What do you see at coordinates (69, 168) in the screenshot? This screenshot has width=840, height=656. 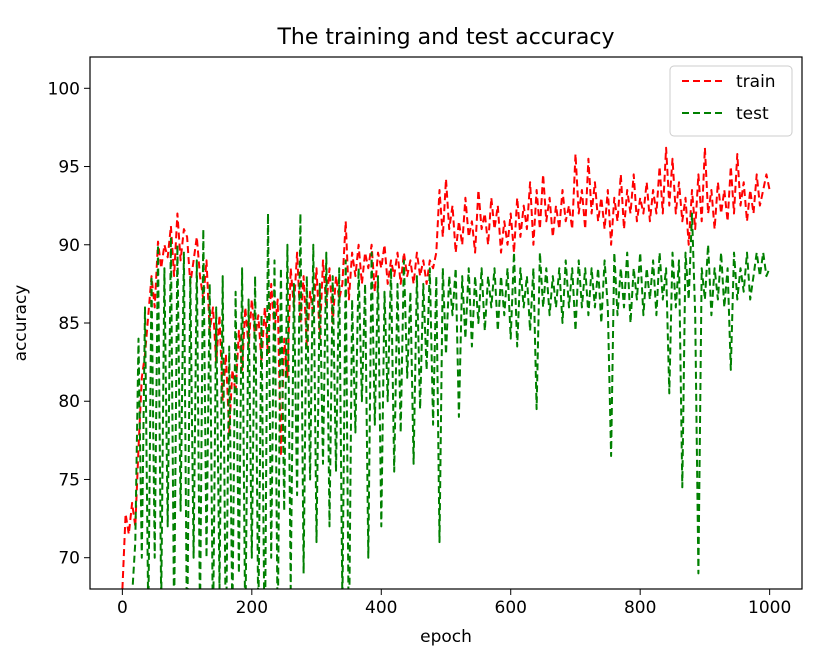 I see `y-tick-label: 95` at bounding box center [69, 168].